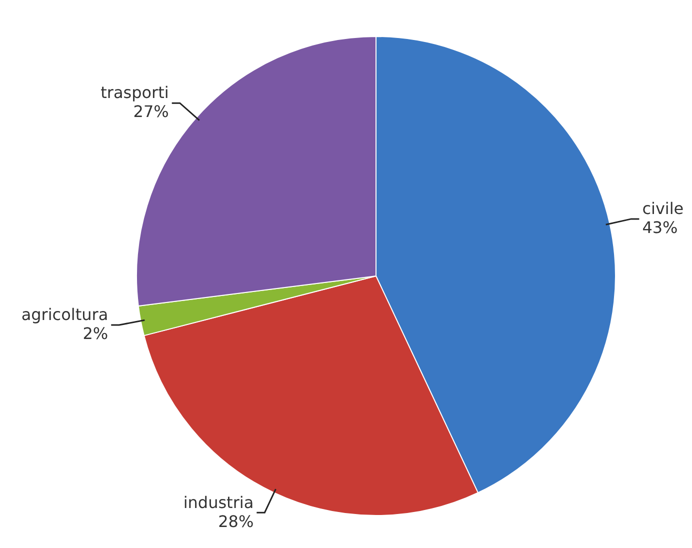 Image resolution: width=692 pixels, height=548 pixels. Describe the element at coordinates (95, 334) in the screenshot. I see `data-label: 2%` at that location.